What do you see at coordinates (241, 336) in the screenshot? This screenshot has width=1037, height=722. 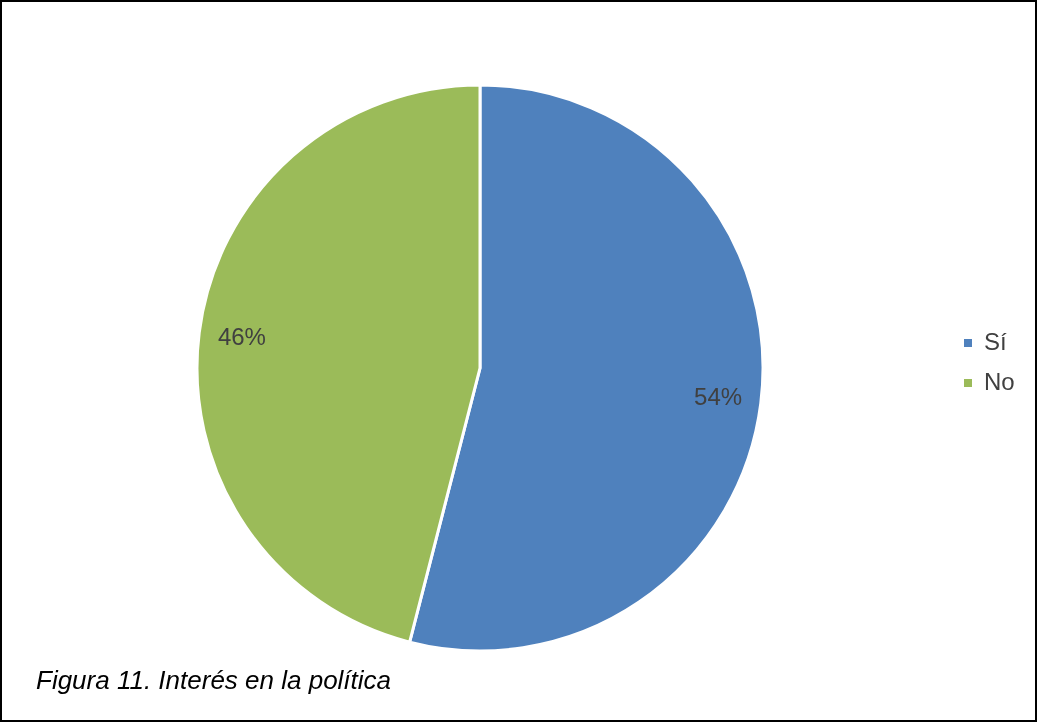 I see `data-label: 46%` at bounding box center [241, 336].